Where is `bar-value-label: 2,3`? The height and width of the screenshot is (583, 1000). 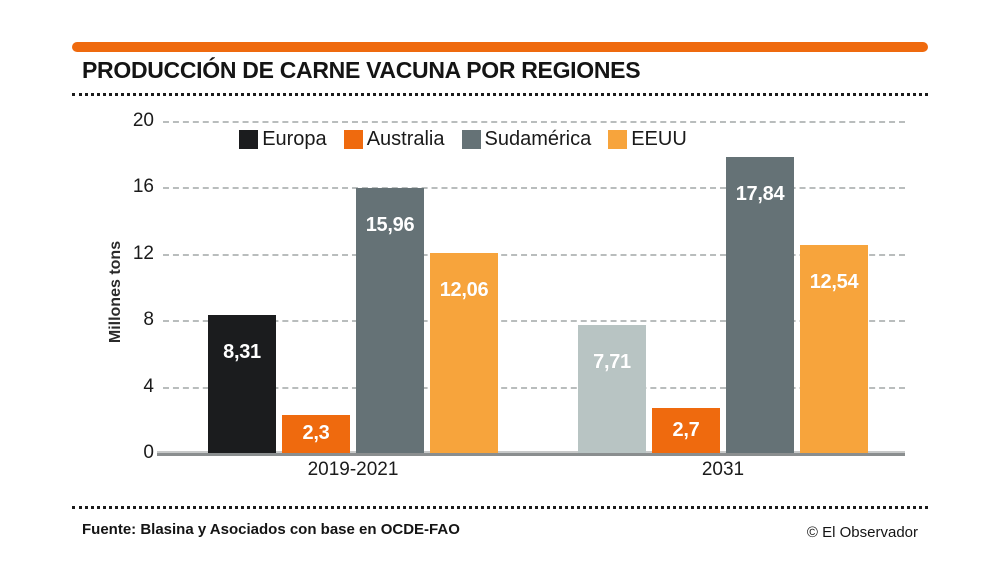
bar-value-label: 2,3 is located at coordinates (316, 433).